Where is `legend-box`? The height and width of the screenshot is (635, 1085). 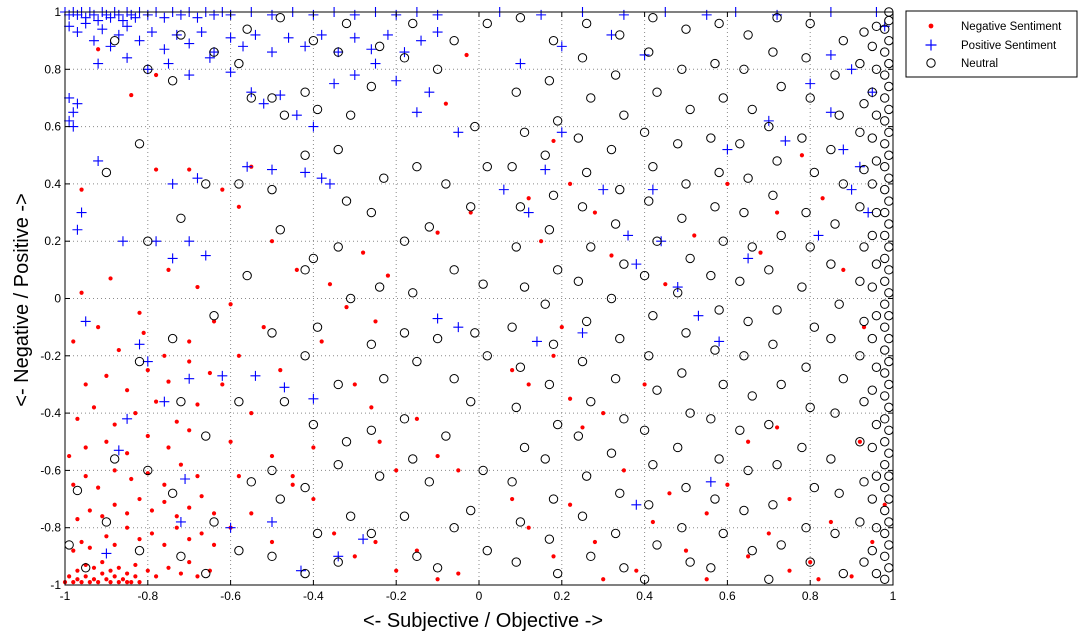
legend-box is located at coordinates (991, 44).